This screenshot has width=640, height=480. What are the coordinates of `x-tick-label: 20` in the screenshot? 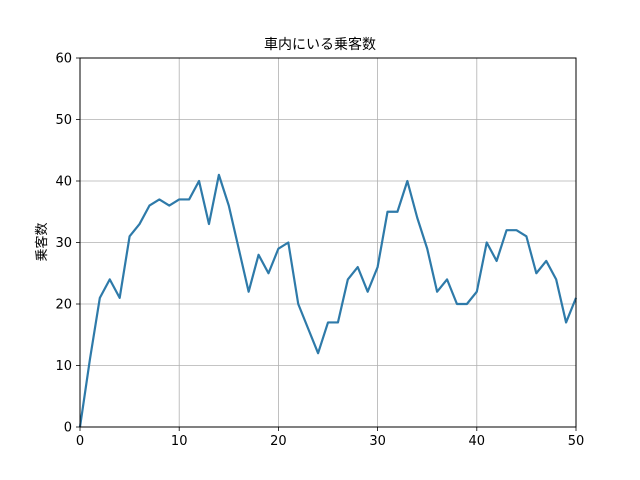 It's located at (278, 441).